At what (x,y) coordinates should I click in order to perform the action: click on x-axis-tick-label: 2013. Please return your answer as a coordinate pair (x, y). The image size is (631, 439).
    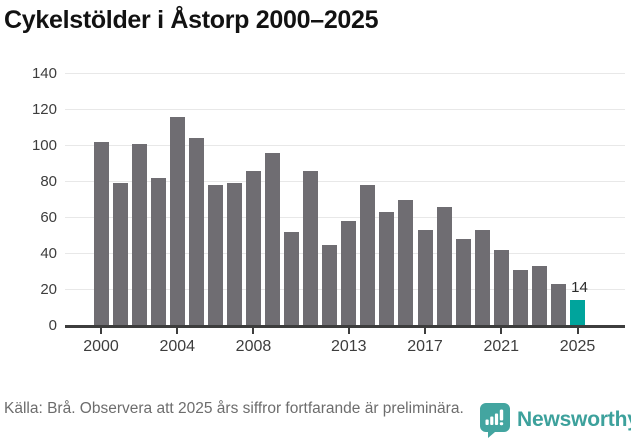
    Looking at the image, I should click on (348, 346).